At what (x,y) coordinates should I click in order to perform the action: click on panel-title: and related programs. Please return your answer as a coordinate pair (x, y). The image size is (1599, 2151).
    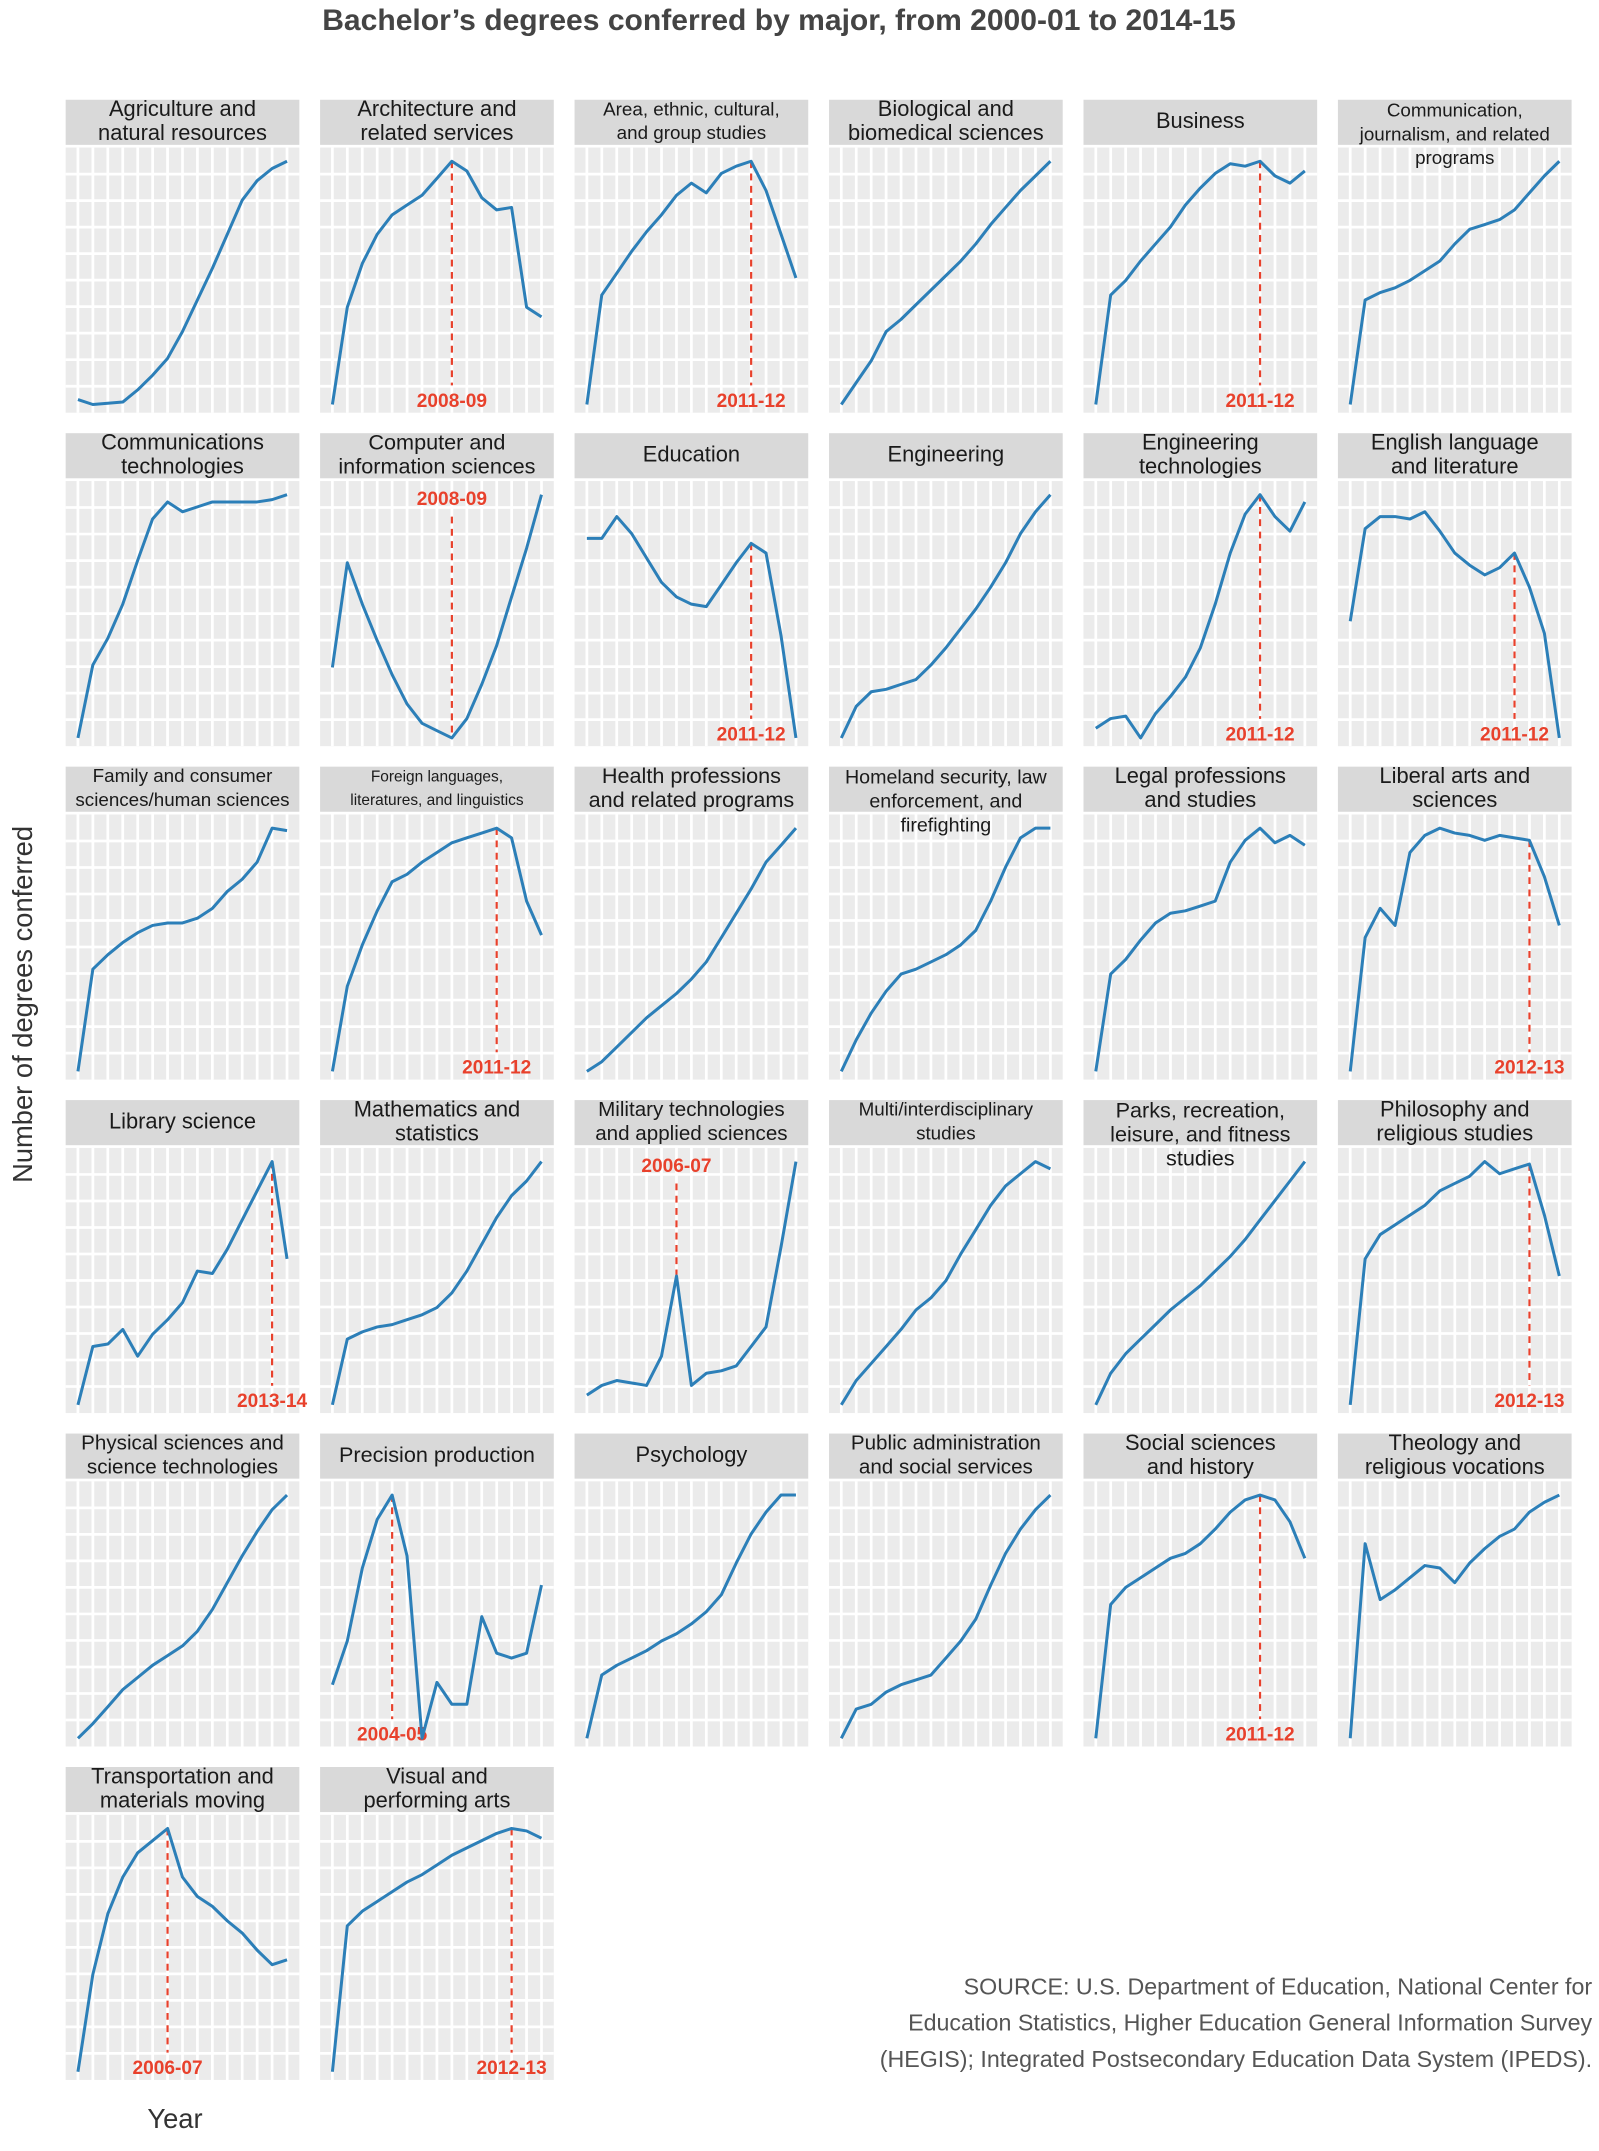
    Looking at the image, I should click on (692, 799).